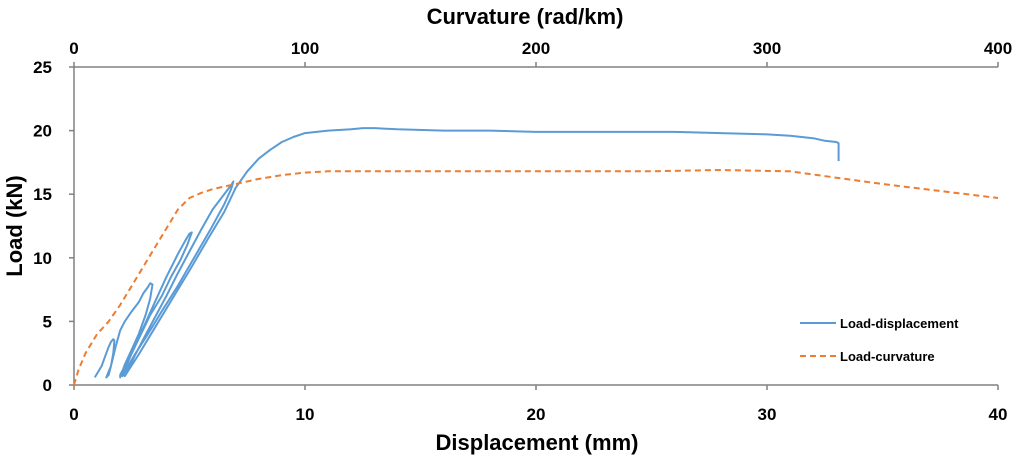  Describe the element at coordinates (305, 414) in the screenshot. I see `x-tick-label: 10` at that location.